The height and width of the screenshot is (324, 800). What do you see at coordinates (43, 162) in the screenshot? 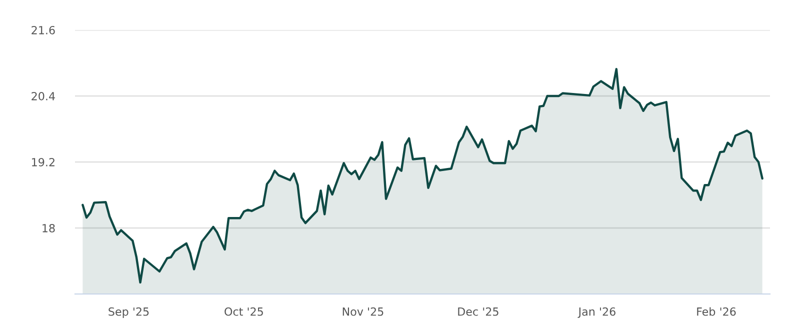
I see `y-tick-label: 19.2` at bounding box center [43, 162].